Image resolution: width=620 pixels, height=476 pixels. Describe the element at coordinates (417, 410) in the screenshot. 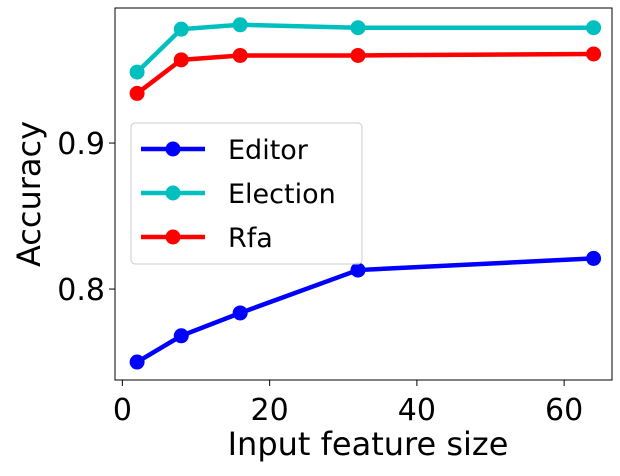

I see `x-tick-label: 40` at that location.